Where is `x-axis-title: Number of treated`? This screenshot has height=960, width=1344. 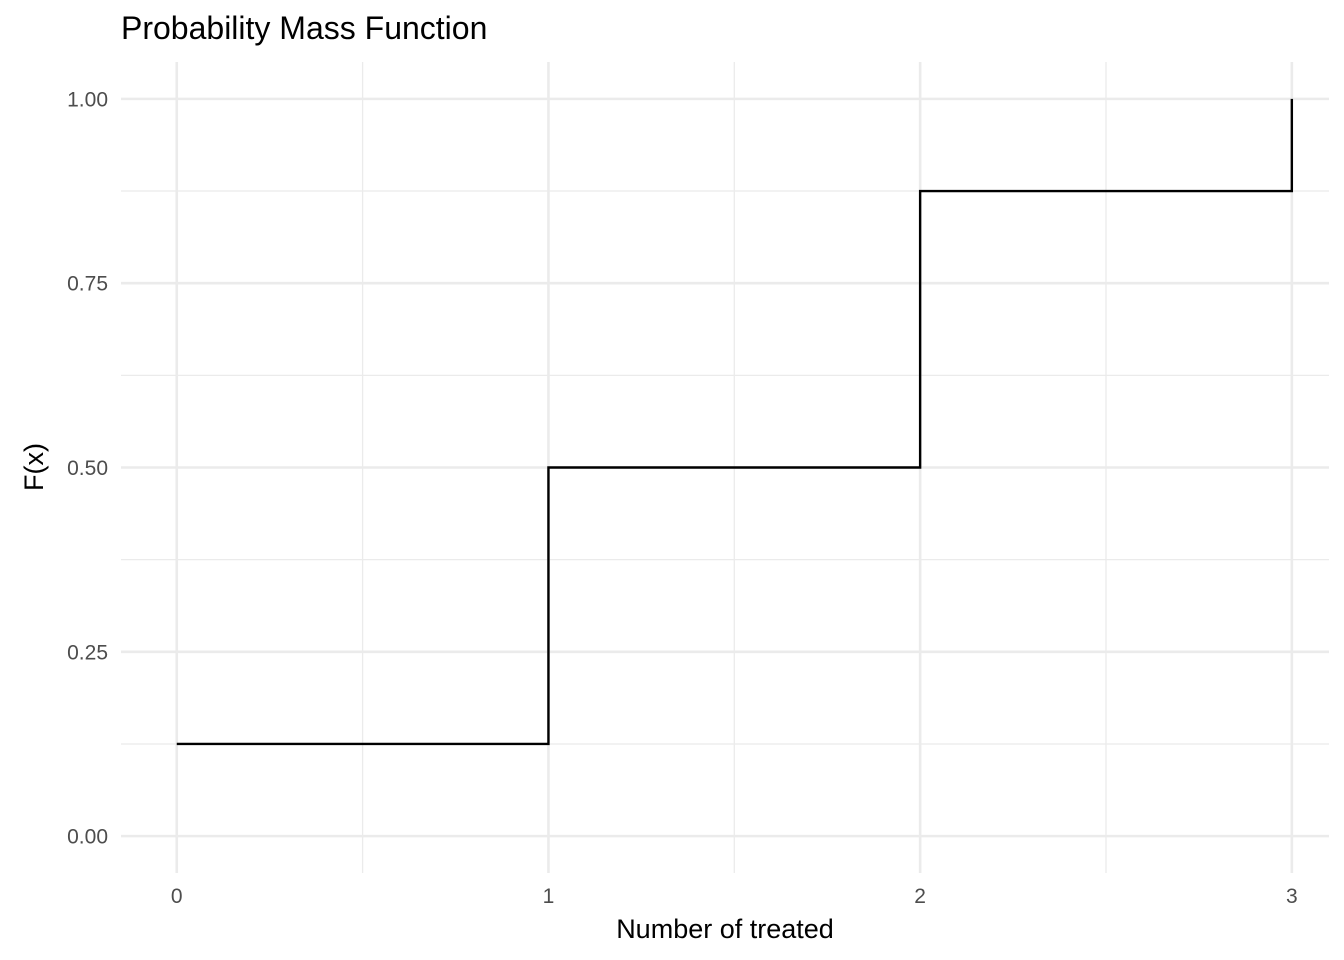
x-axis-title: Number of treated is located at coordinates (725, 929).